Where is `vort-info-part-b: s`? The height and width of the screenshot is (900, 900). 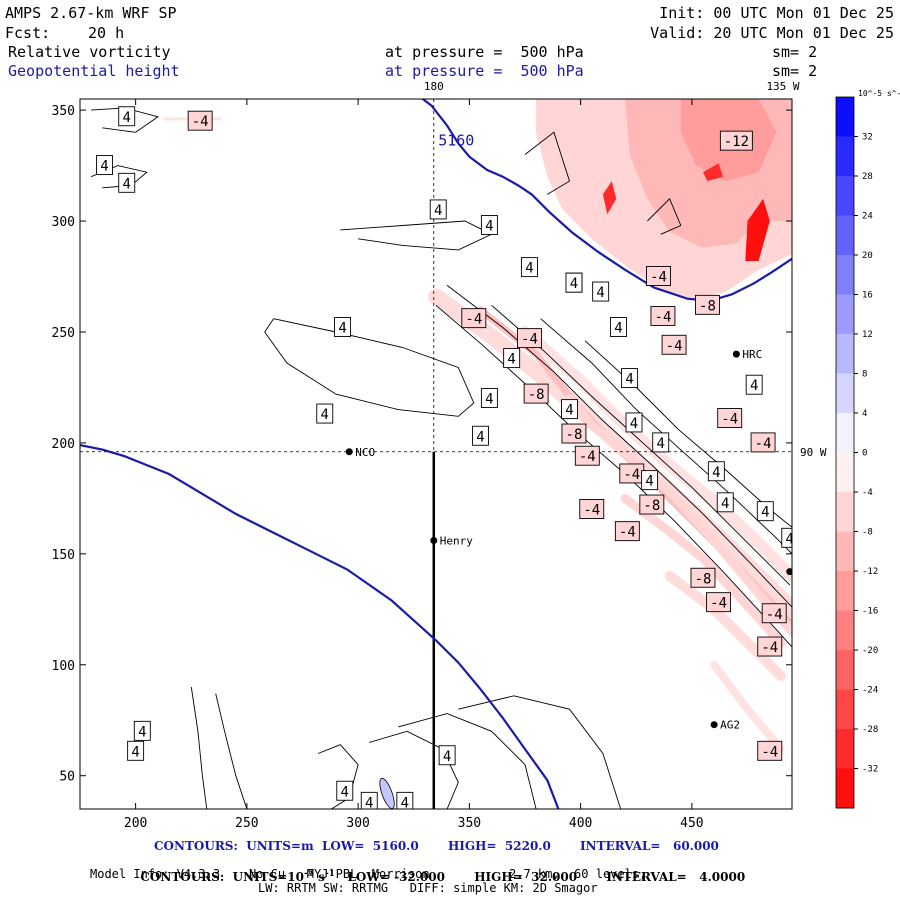 vort-info-part-b: s is located at coordinates (319, 877).